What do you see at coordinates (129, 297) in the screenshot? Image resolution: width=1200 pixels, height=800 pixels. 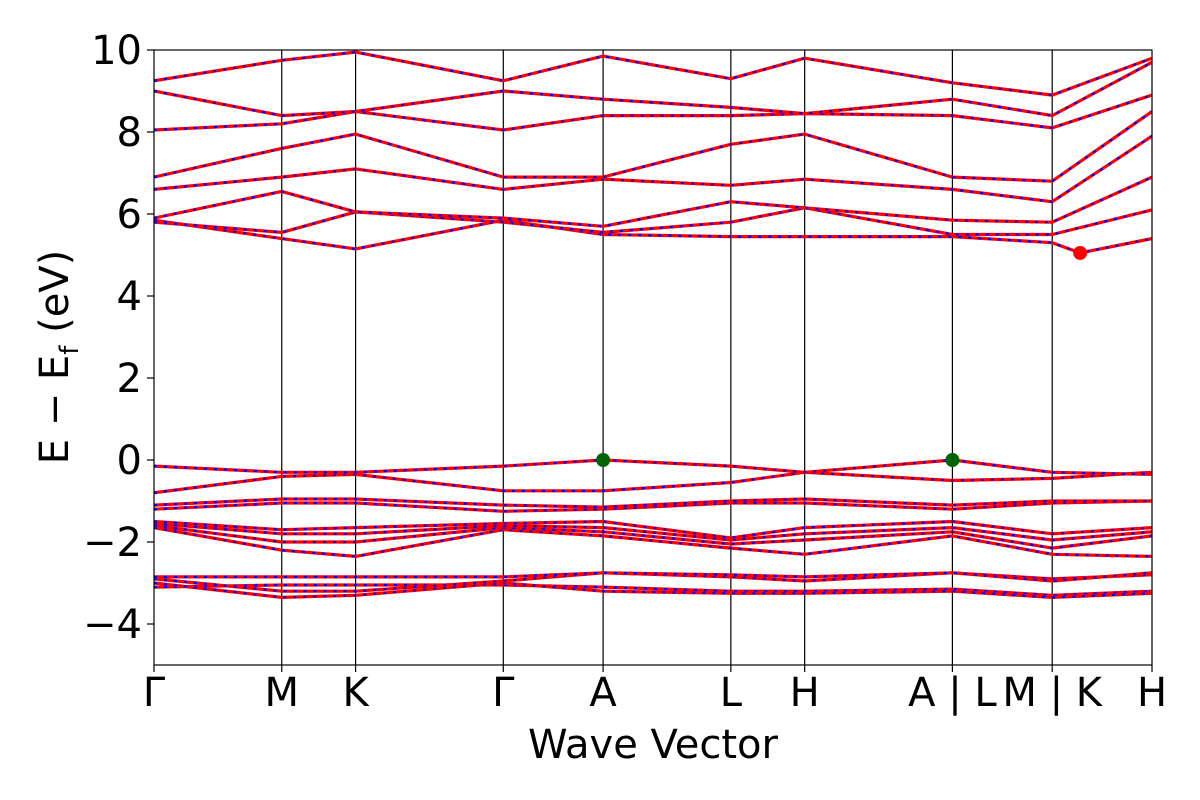 I see `y-tick-label: 4` at bounding box center [129, 297].